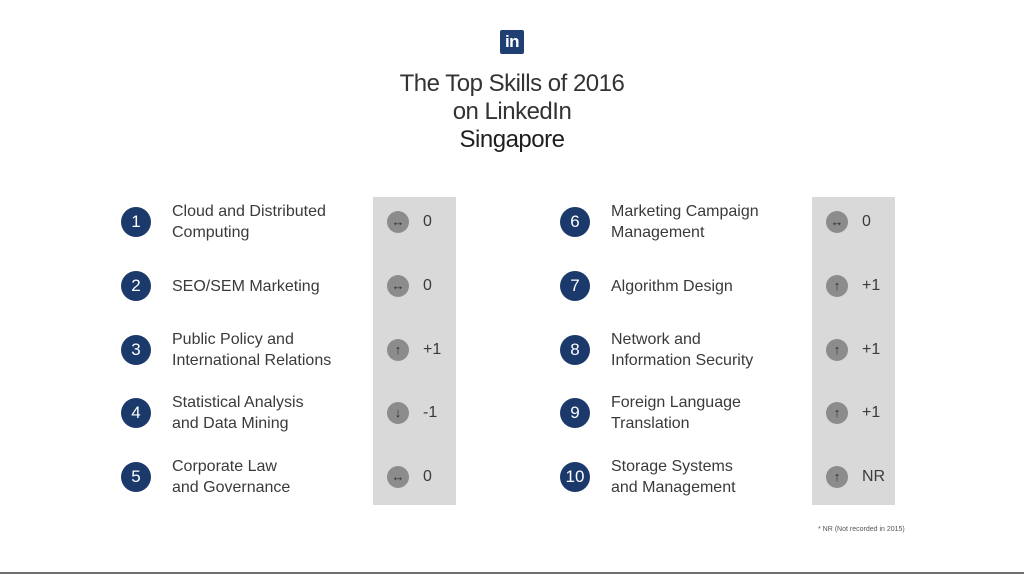 The image size is (1024, 575). I want to click on rank-badge: 2, so click(136, 286).